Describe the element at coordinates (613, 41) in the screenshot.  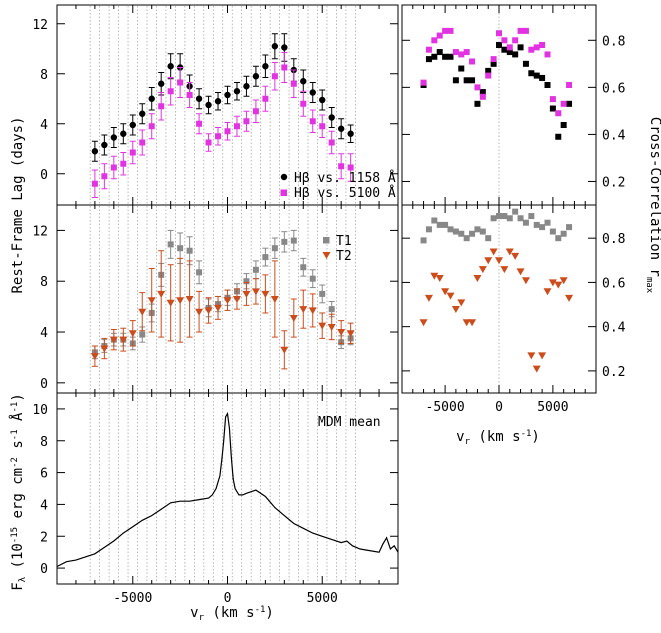
I see `y-tick-label: 0.8` at that location.